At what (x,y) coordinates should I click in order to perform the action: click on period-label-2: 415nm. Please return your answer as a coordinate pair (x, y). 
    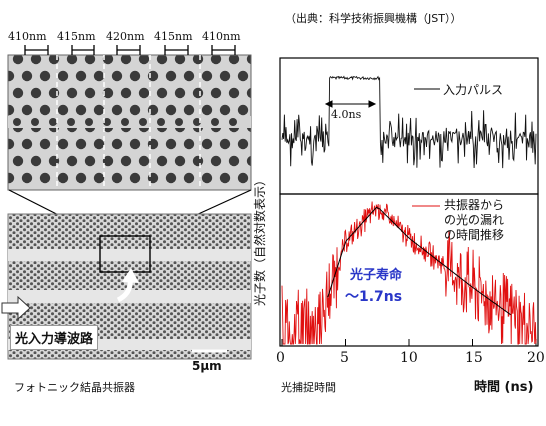
    Looking at the image, I should click on (76, 36).